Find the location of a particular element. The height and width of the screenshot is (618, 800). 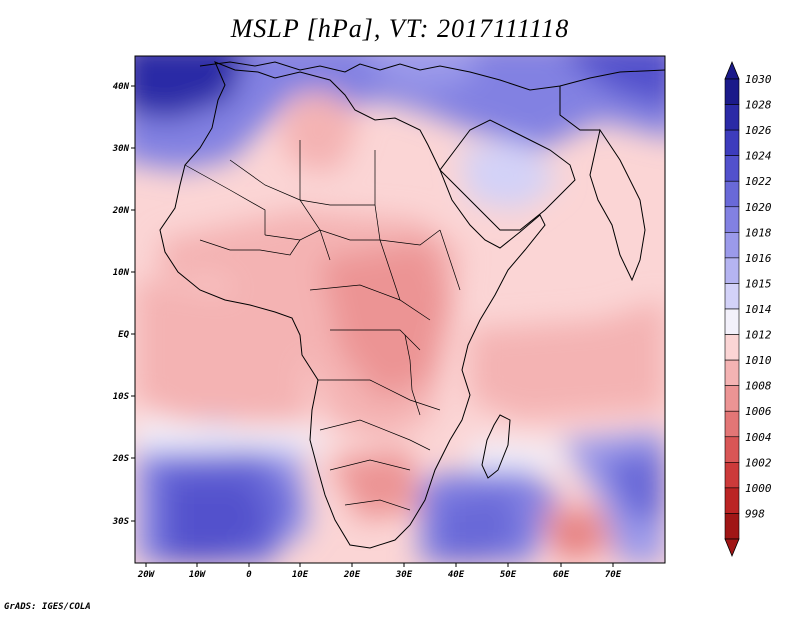

colorbar-bottom-arrow is located at coordinates (732, 548).